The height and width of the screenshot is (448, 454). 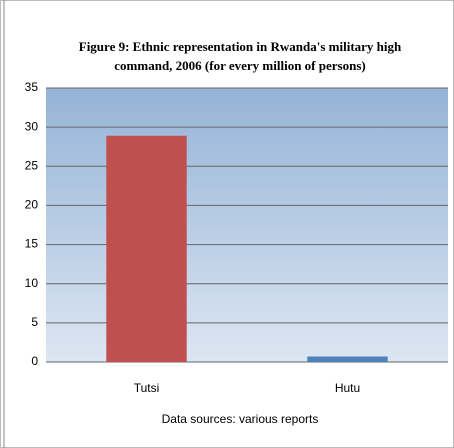 What do you see at coordinates (34, 361) in the screenshot?
I see `y-tick-label: 0` at bounding box center [34, 361].